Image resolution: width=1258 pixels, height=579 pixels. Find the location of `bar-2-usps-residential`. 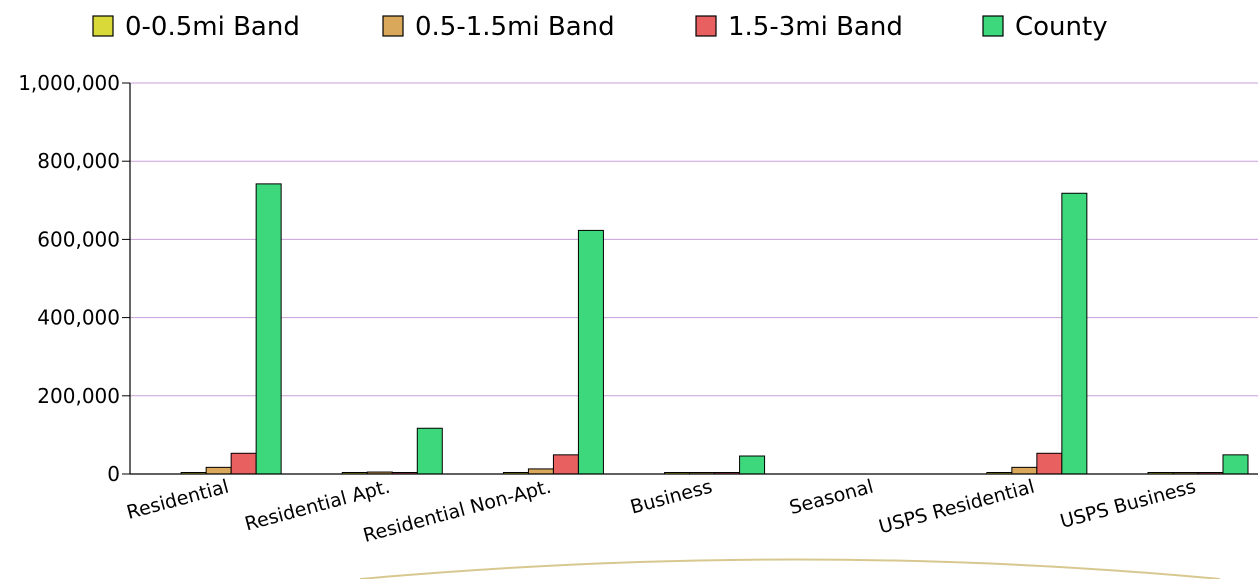

bar-2-usps-residential is located at coordinates (1024, 470).